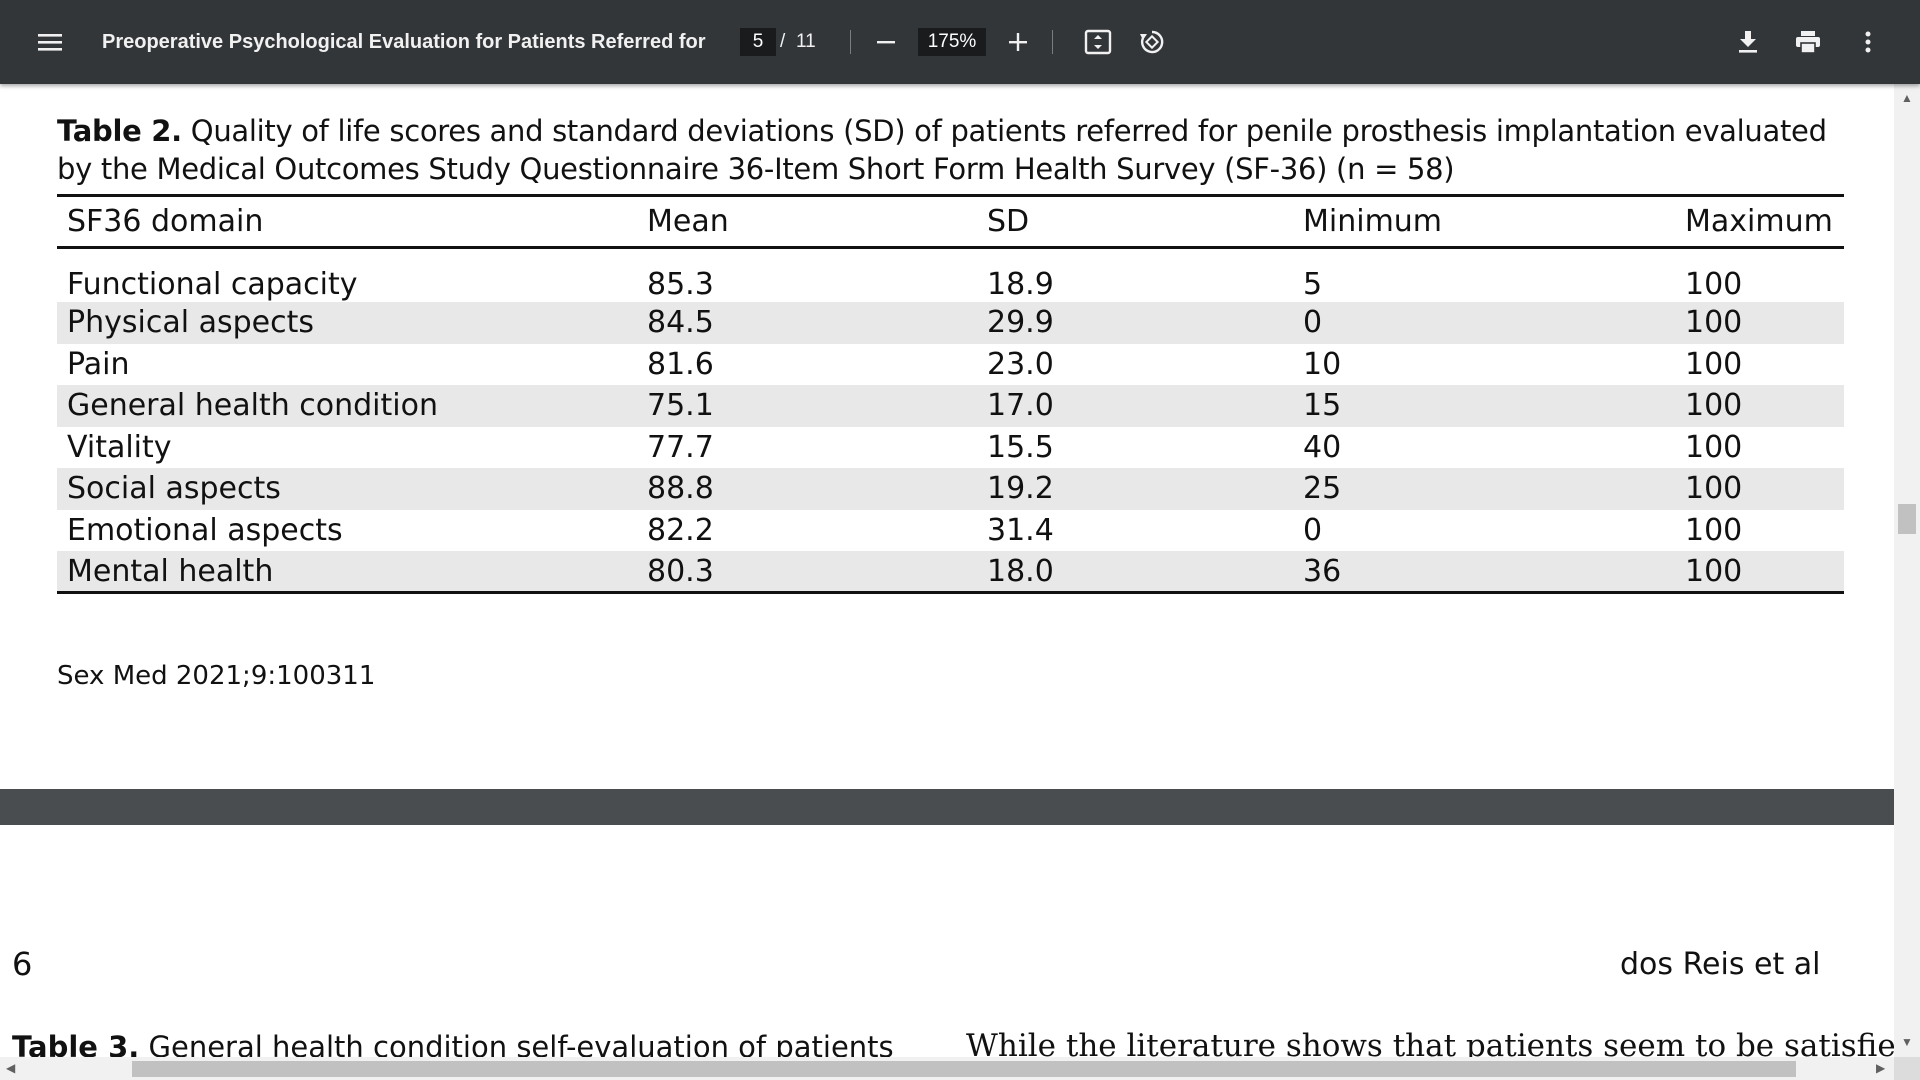 The width and height of the screenshot is (1920, 1080). Describe the element at coordinates (1020, 447) in the screenshot. I see `cell-sd: 15.5` at that location.